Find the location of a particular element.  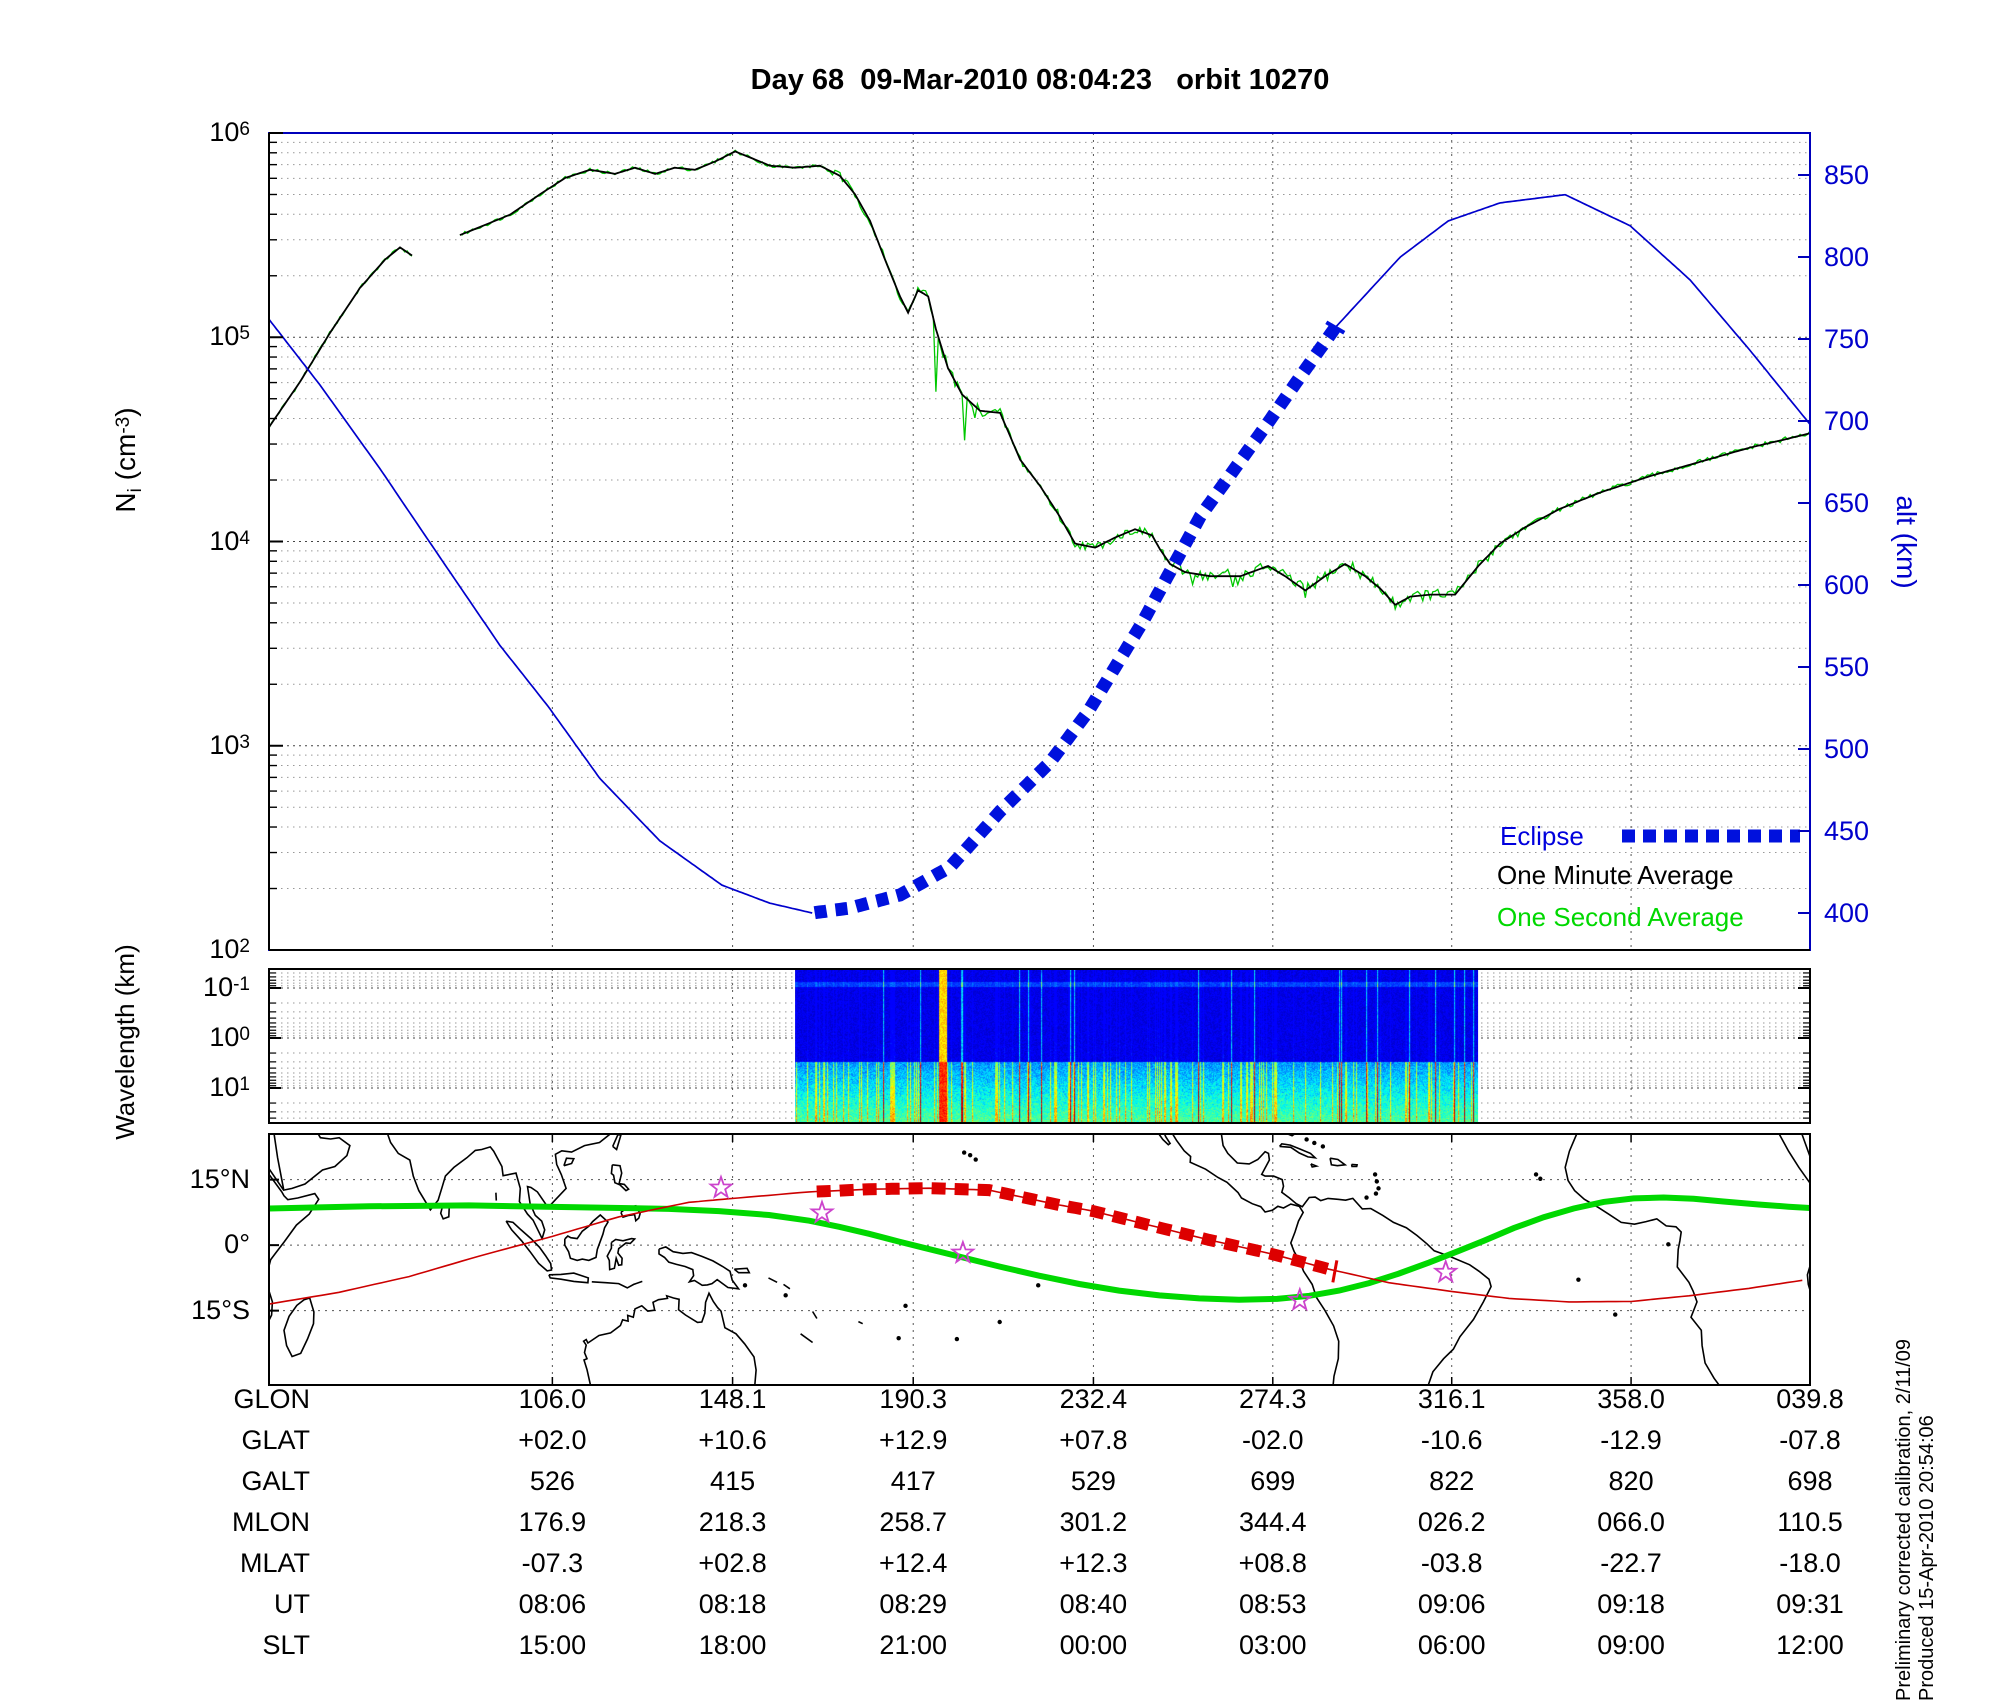

alt-tick-label: 450 is located at coordinates (1869, 831).